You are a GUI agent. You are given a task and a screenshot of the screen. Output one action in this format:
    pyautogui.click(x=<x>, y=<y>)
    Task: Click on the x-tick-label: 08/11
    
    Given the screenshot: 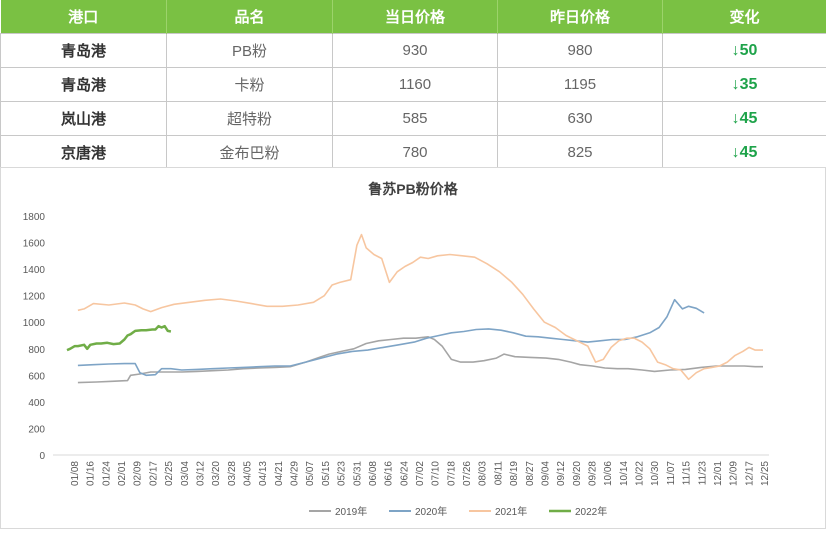 What is the action you would take?
    pyautogui.click(x=498, y=473)
    